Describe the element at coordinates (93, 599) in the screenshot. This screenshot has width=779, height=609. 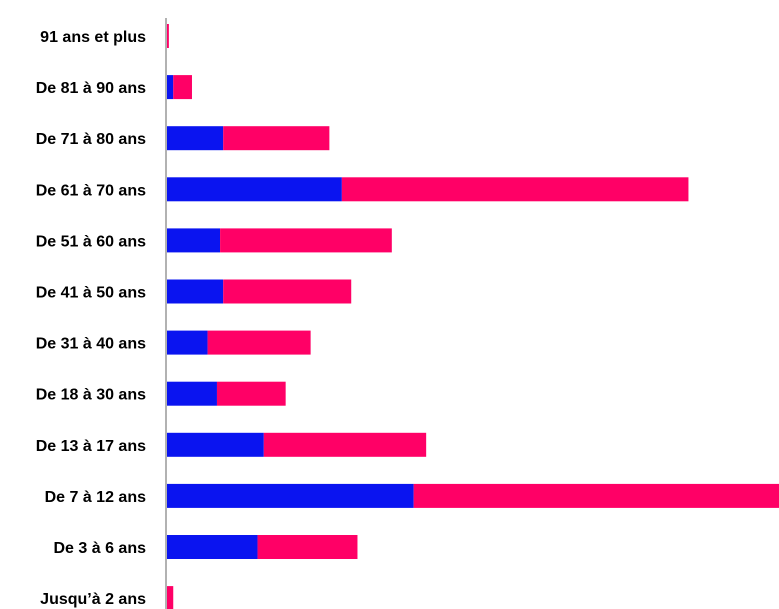
I see `category-label-jusqu-a-2-ans: Jusqu’à 2 ans` at that location.